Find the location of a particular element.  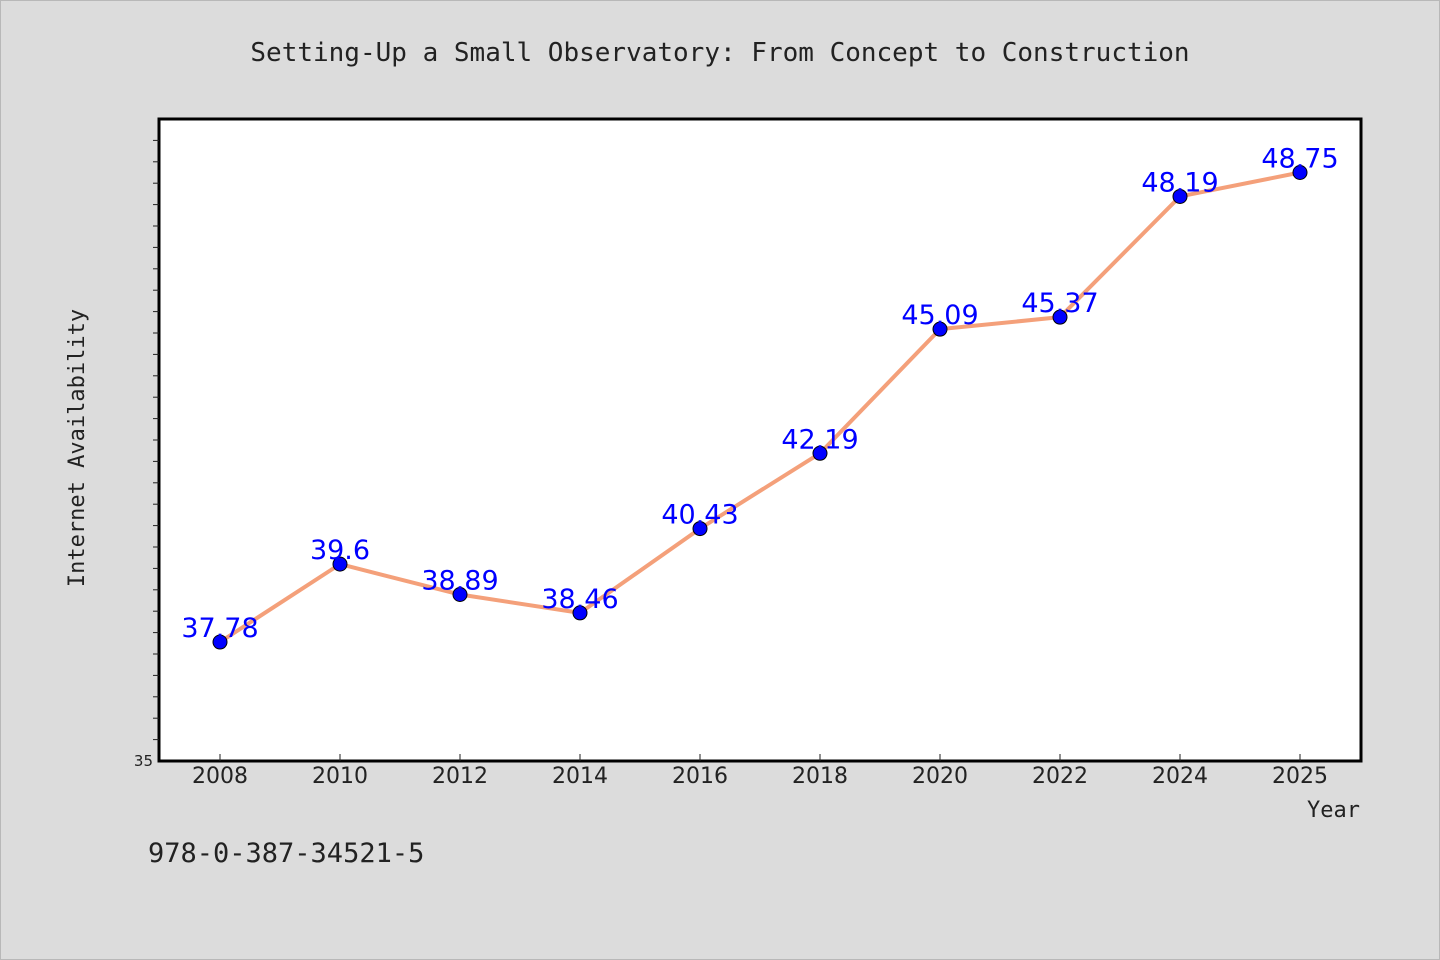

data-label: 38.46 is located at coordinates (579, 599).